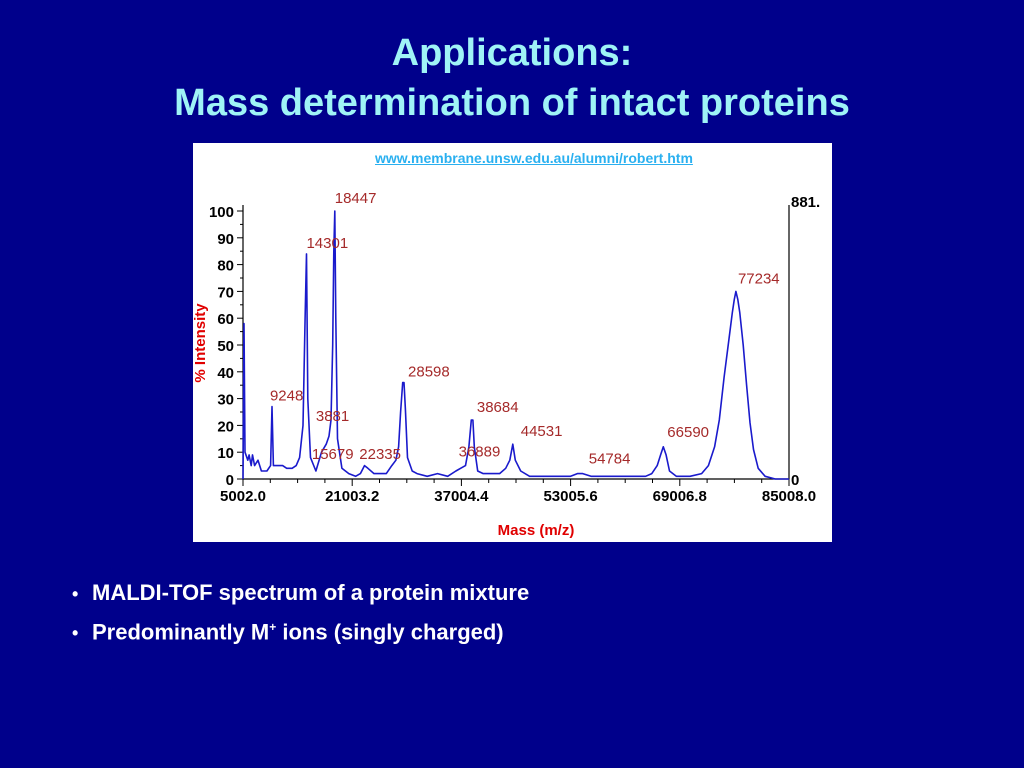 This screenshot has width=1024, height=768. I want to click on peak-label: 36889, so click(480, 451).